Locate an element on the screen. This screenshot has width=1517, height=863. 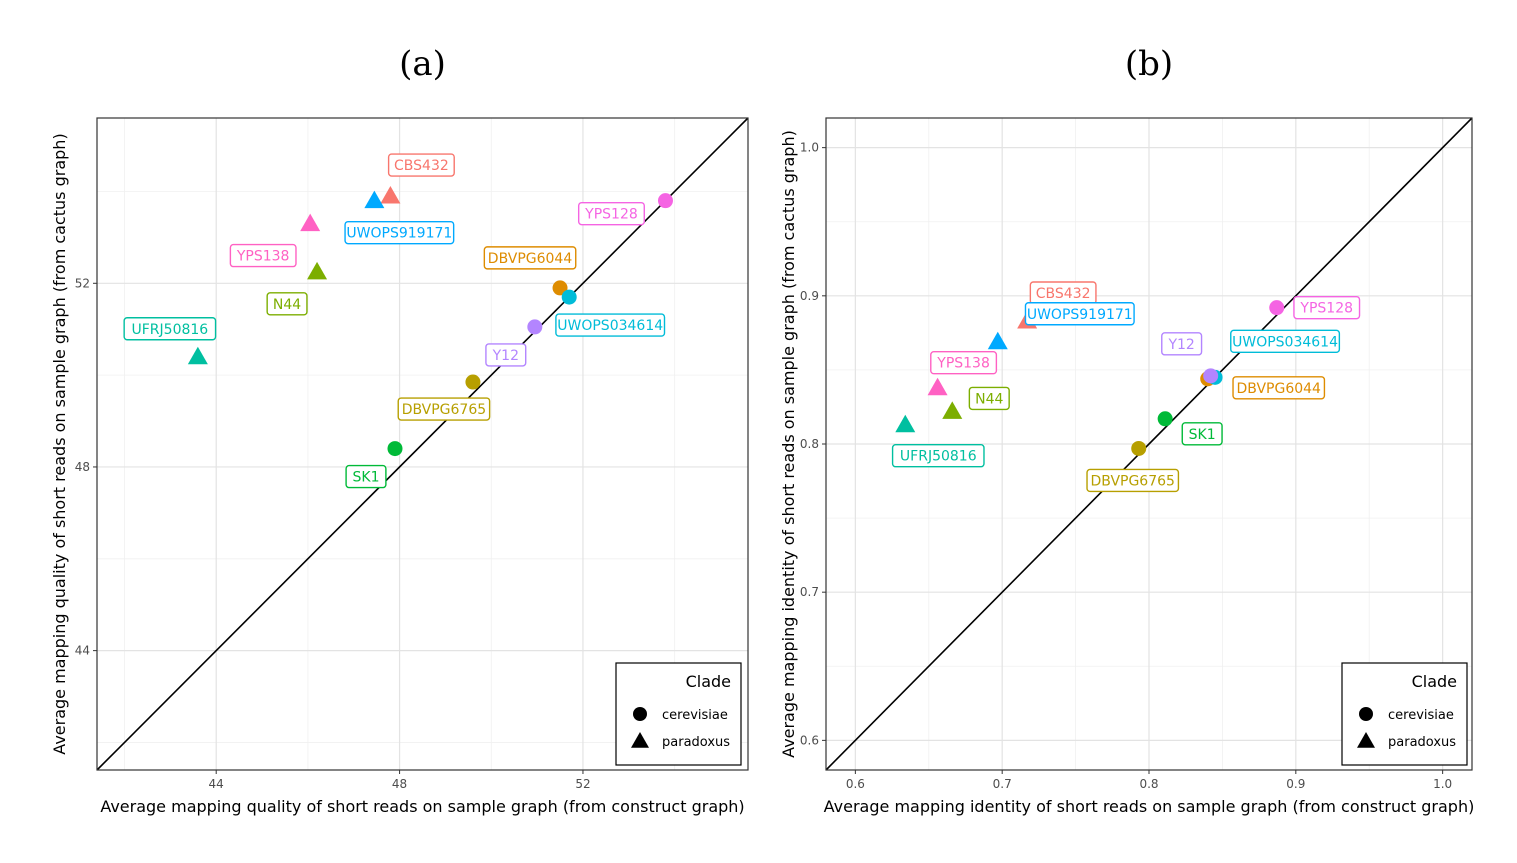
point-uwops034614 is located at coordinates (569, 297).